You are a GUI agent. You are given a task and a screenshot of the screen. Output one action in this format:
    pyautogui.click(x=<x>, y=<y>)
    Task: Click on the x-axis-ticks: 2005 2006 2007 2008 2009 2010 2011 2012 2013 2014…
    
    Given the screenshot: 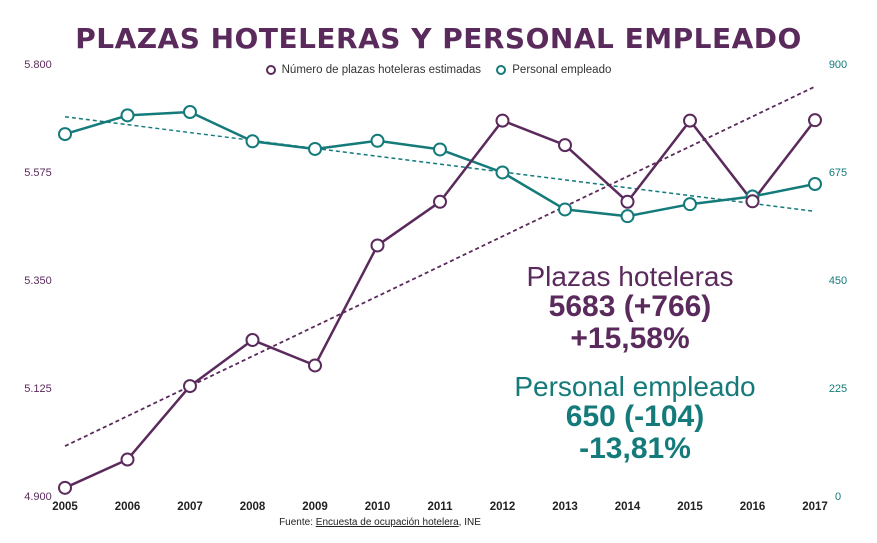 What is the action you would take?
    pyautogui.click(x=440, y=507)
    